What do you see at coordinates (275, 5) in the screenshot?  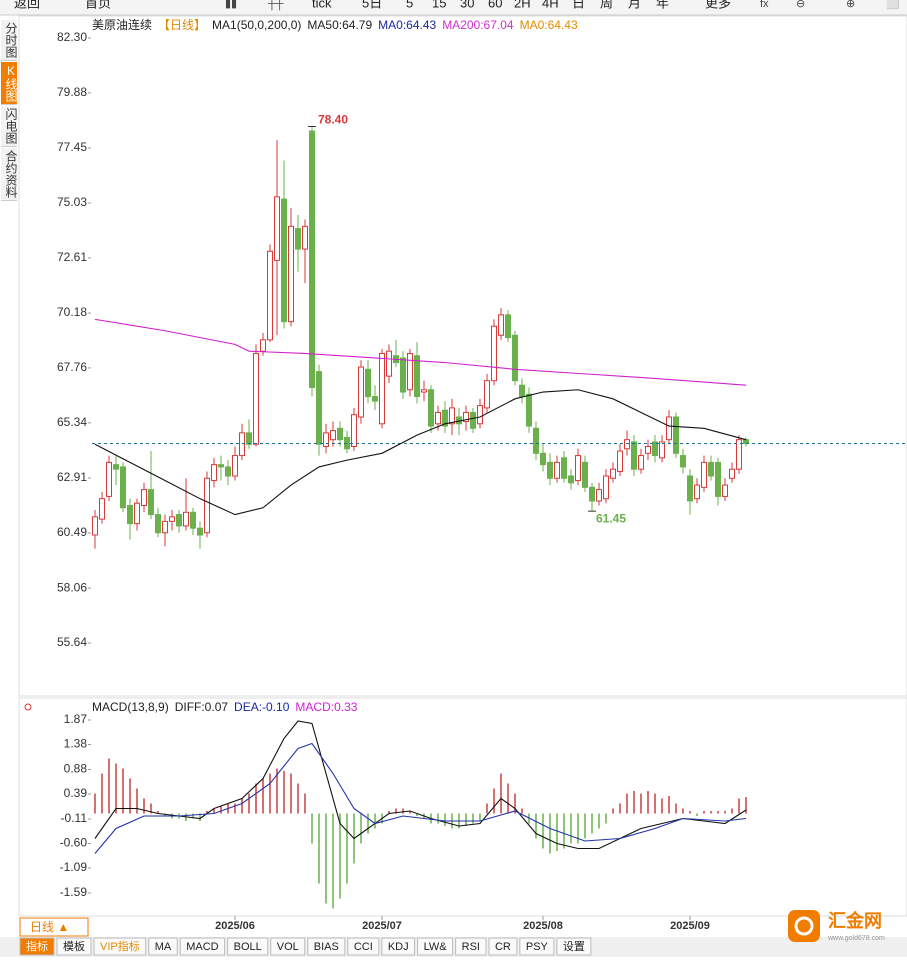 I see `toolbar-icon: ┼┼` at bounding box center [275, 5].